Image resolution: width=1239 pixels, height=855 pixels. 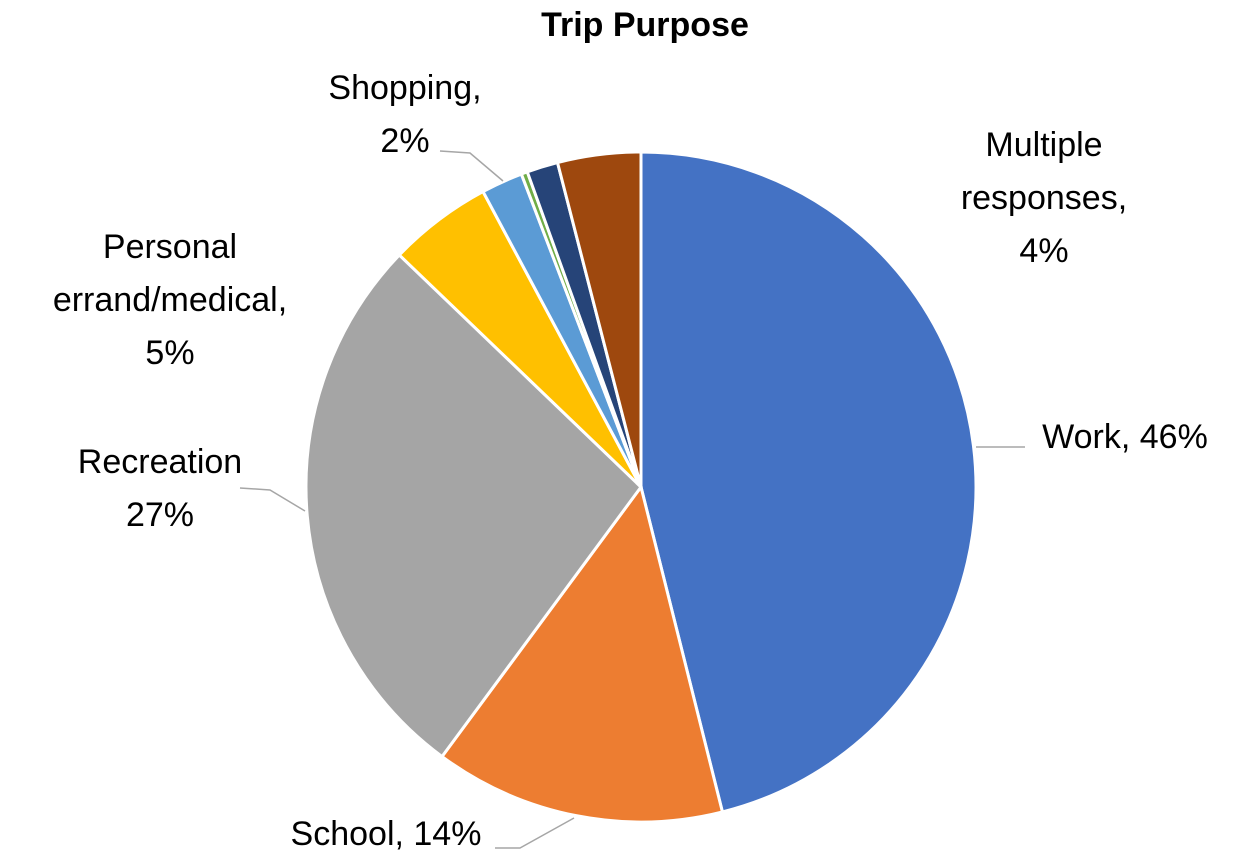 What do you see at coordinates (272, 499) in the screenshot?
I see `leader-line-recreation` at bounding box center [272, 499].